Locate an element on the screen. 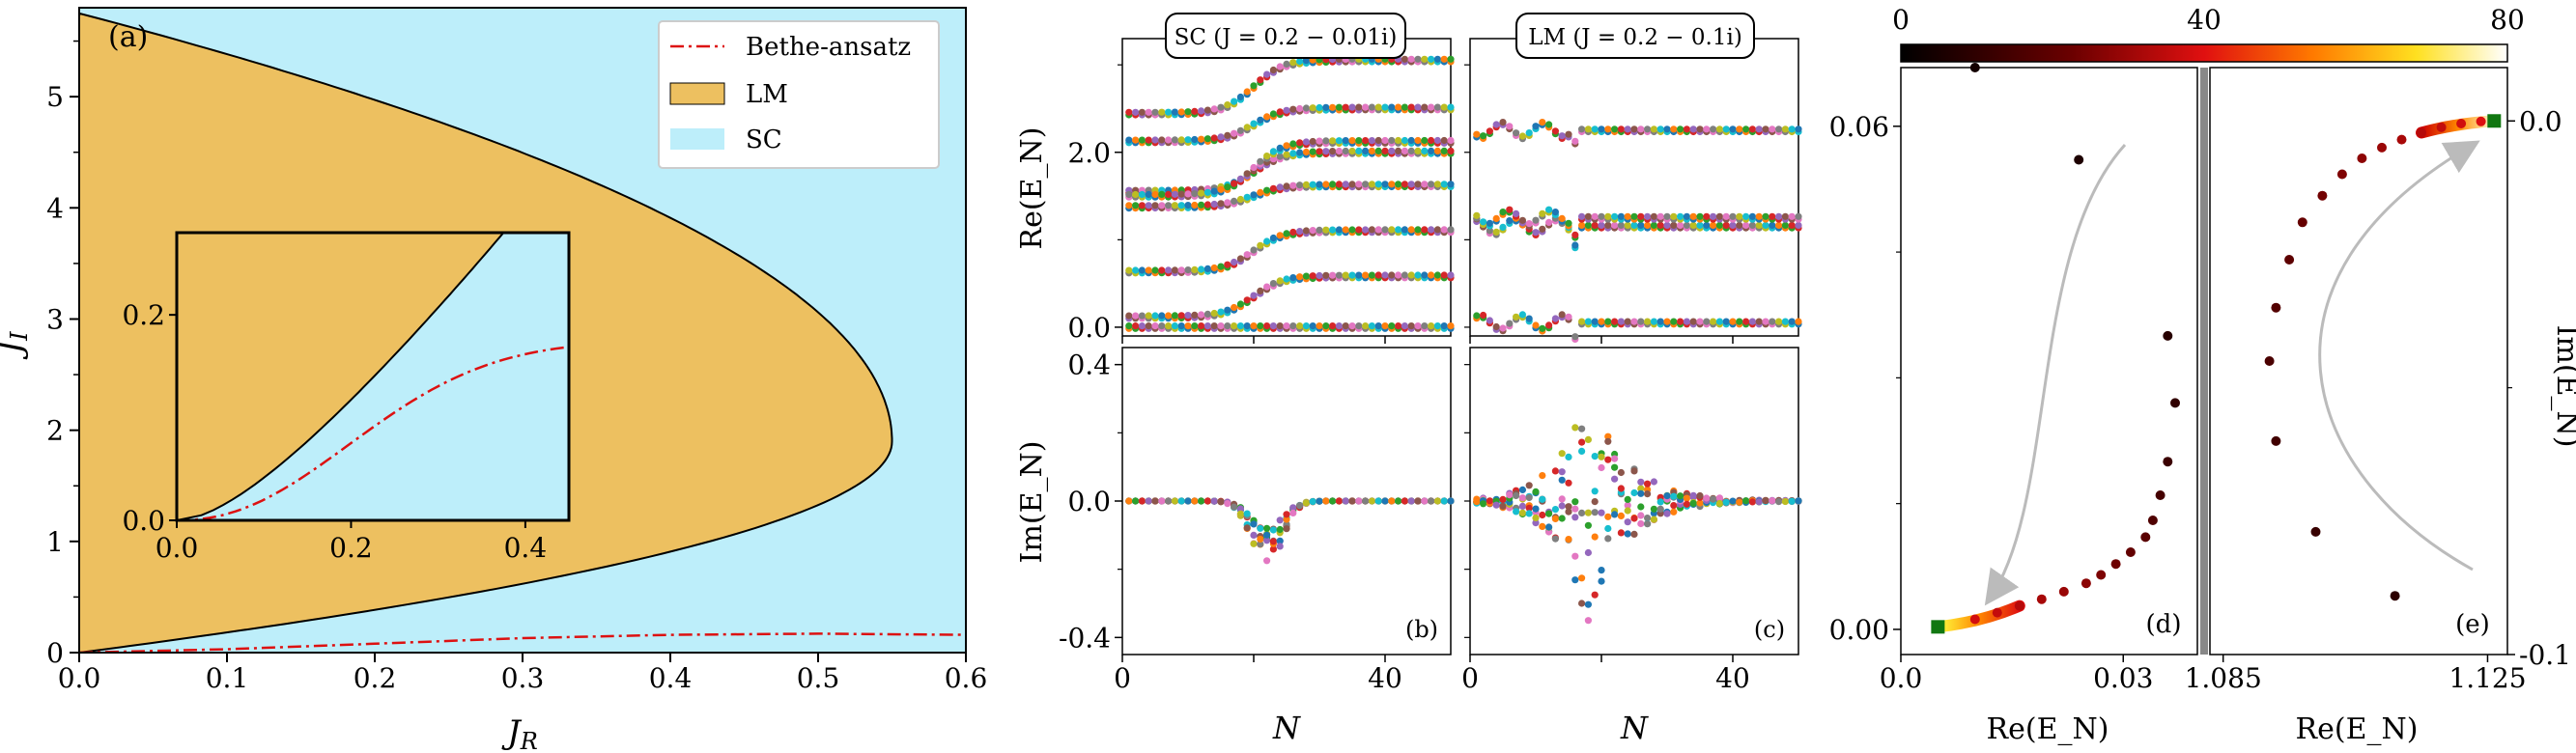 This screenshot has width=2576, height=753. panel-a-inset: 0.0 0.2 0.4 0.0 0.2 is located at coordinates (346, 397).